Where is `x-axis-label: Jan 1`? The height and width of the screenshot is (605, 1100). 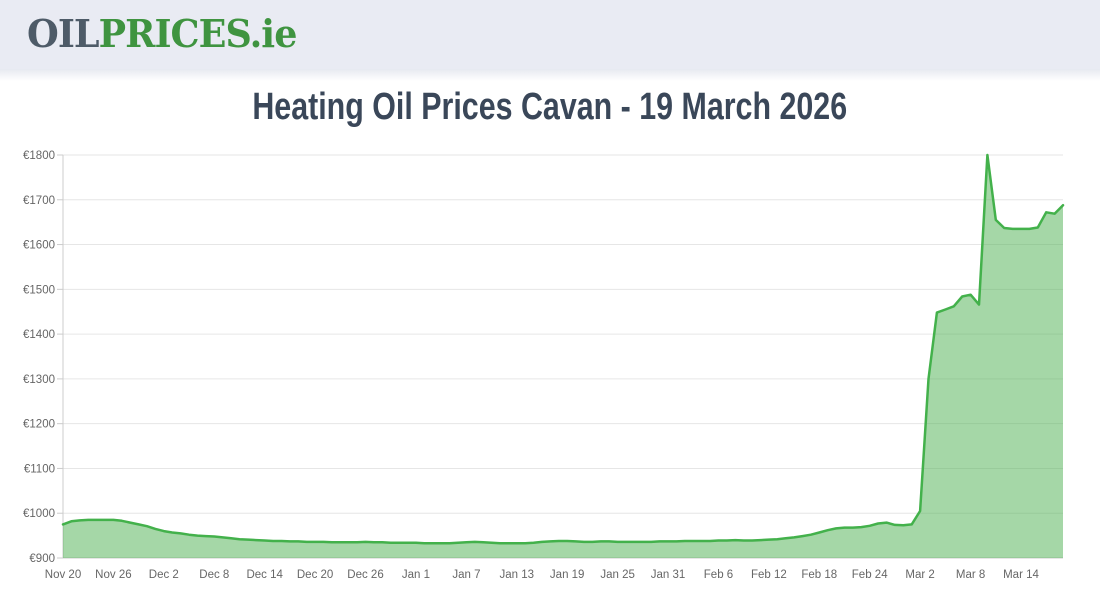
x-axis-label: Jan 1 is located at coordinates (416, 575).